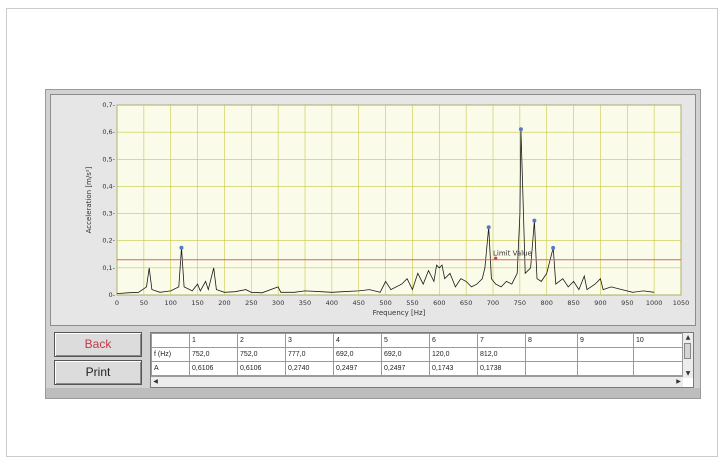 The height and width of the screenshot is (457, 727). I want to click on column-header: 5, so click(405, 340).